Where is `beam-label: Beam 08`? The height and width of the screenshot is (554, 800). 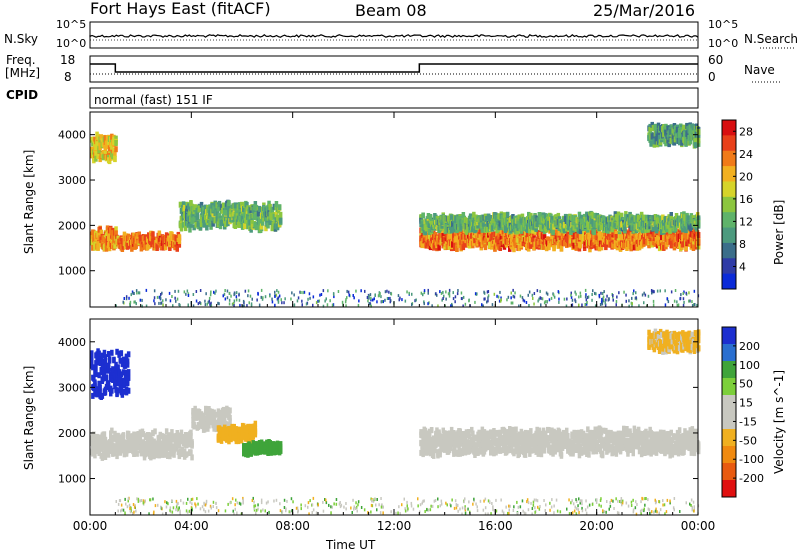 beam-label: Beam 08 is located at coordinates (391, 10).